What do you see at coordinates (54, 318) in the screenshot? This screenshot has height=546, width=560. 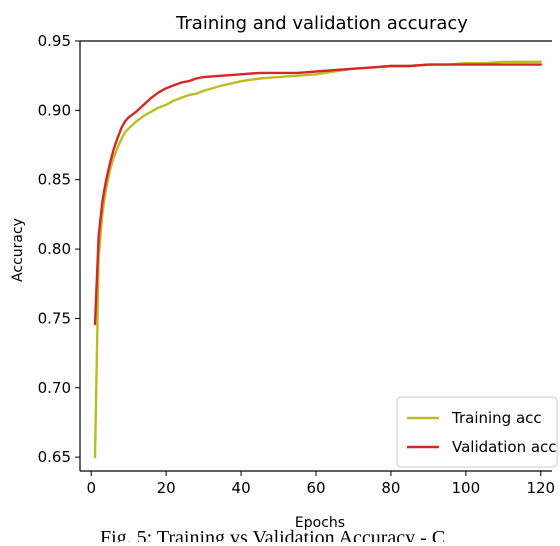 I see `y-tick-label: 0.75` at bounding box center [54, 318].